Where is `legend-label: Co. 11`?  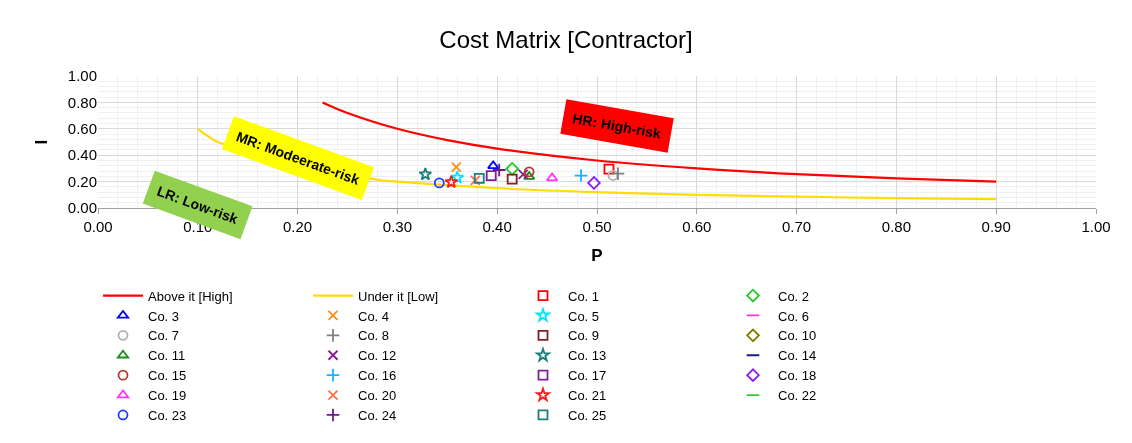
legend-label: Co. 11 is located at coordinates (167, 356).